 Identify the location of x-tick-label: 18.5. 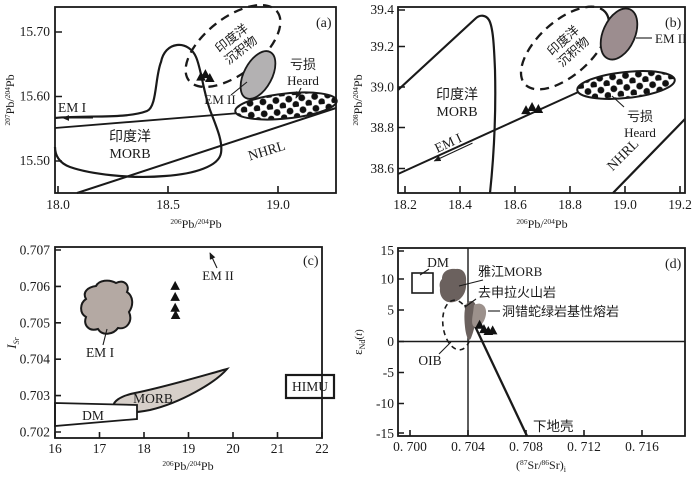
(168, 204).